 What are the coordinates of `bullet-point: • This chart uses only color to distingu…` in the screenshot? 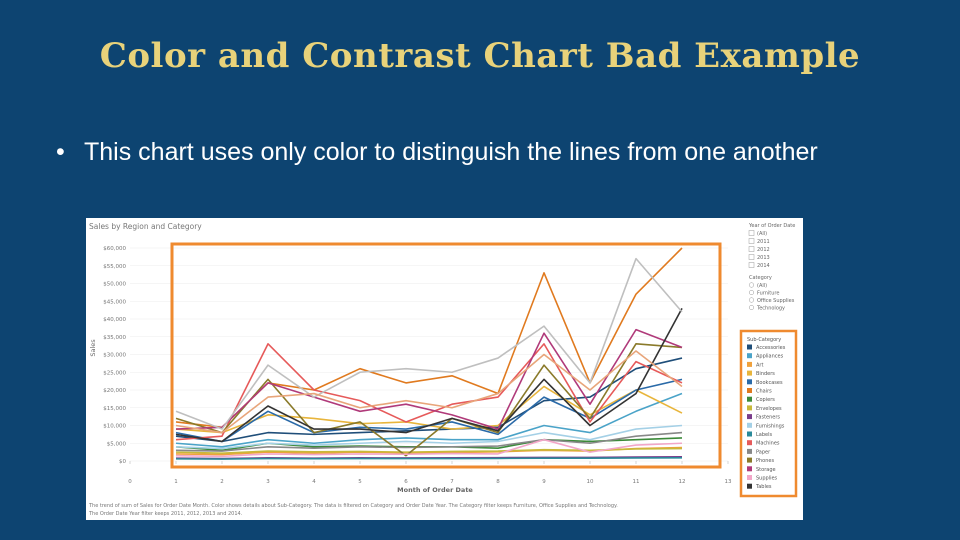 It's located at (491, 152).